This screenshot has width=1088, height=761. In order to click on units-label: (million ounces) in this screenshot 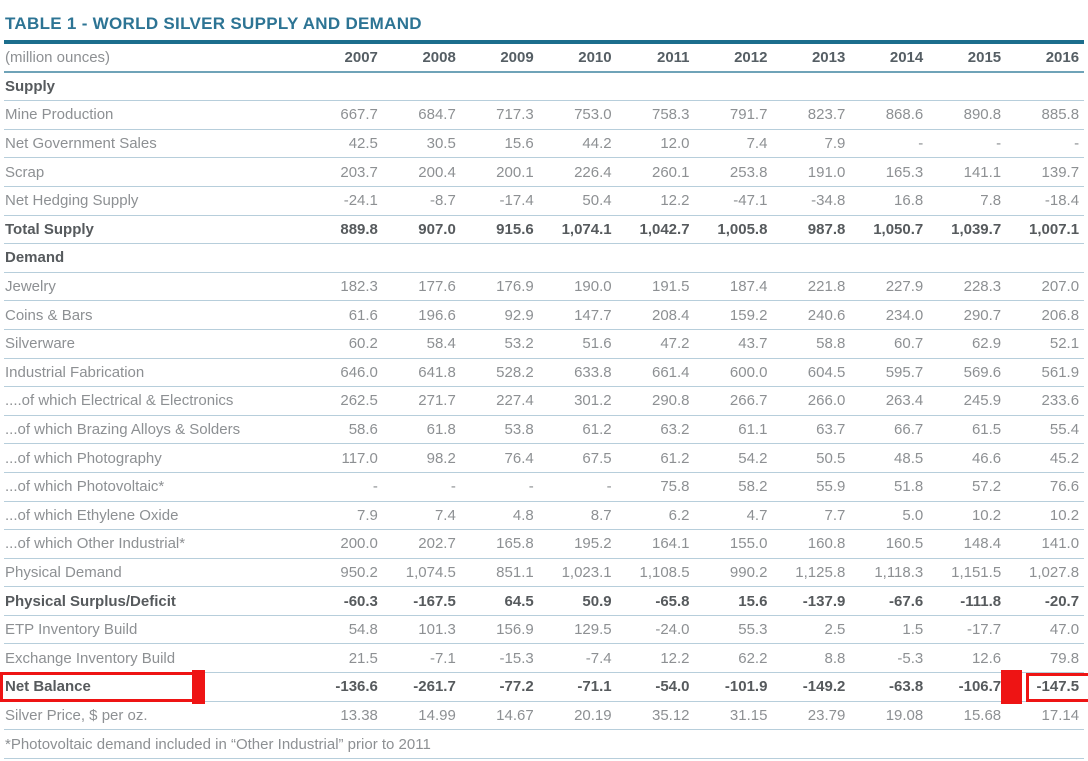, I will do `click(58, 57)`.